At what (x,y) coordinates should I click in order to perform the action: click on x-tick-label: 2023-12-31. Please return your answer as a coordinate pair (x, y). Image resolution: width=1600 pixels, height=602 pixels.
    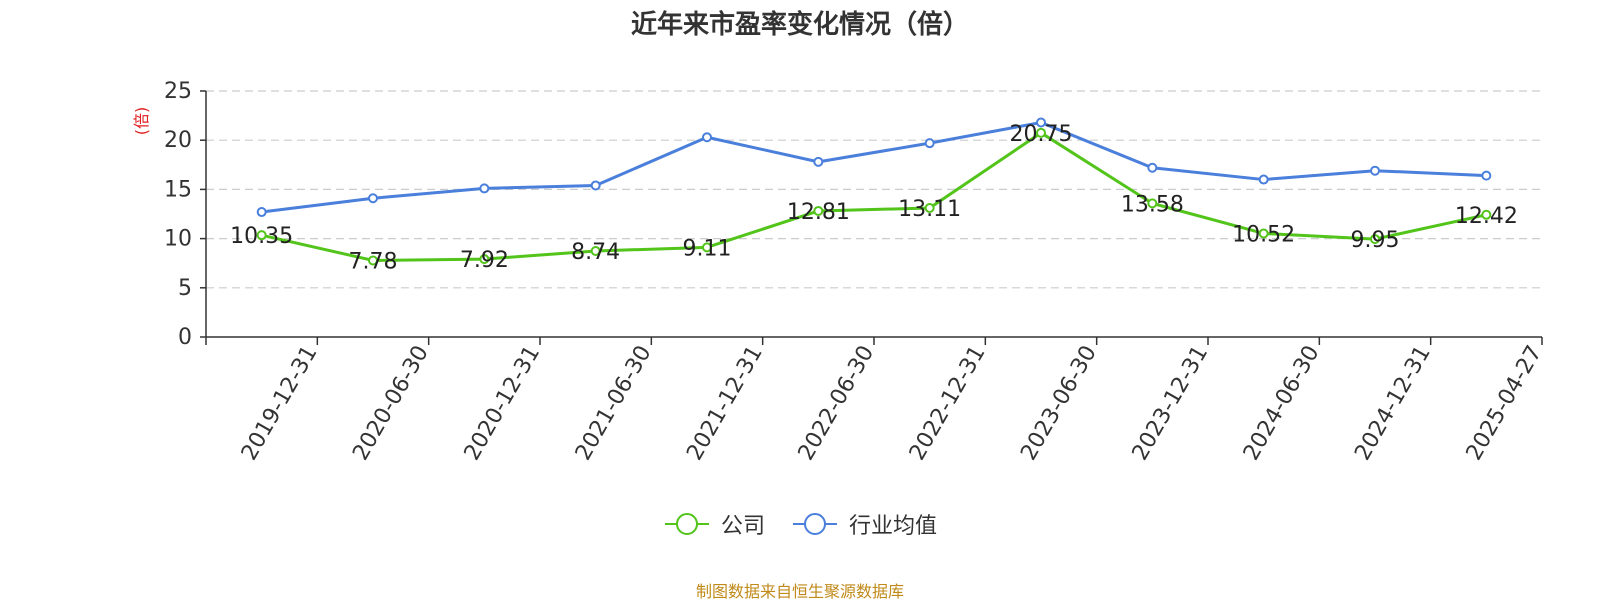
    Looking at the image, I should click on (1171, 403).